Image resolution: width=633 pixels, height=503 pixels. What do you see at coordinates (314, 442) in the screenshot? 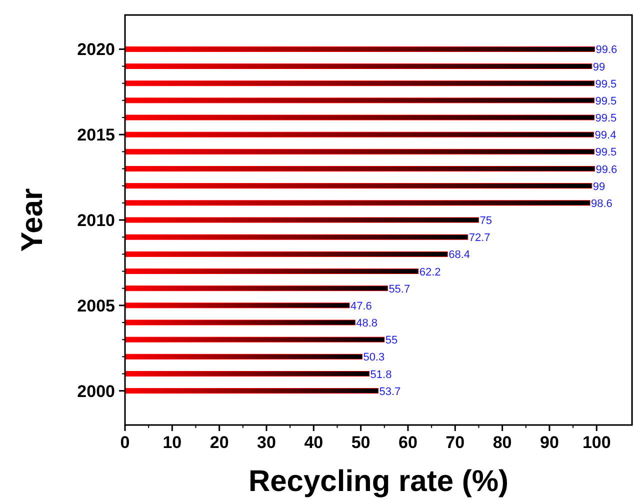
I see `x-tick-label: 40` at bounding box center [314, 442].